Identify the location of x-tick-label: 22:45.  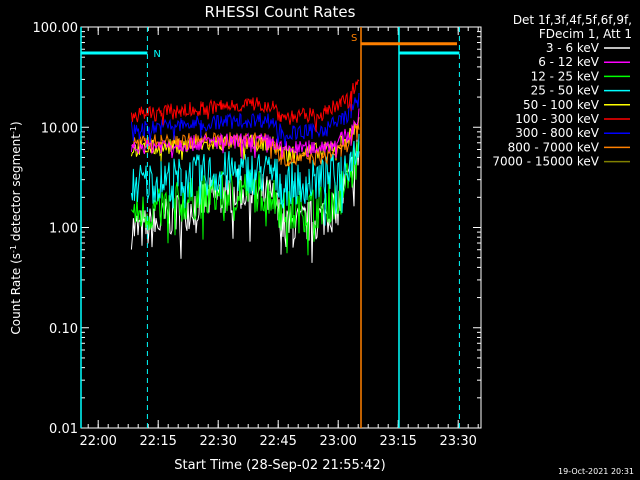
(277, 441).